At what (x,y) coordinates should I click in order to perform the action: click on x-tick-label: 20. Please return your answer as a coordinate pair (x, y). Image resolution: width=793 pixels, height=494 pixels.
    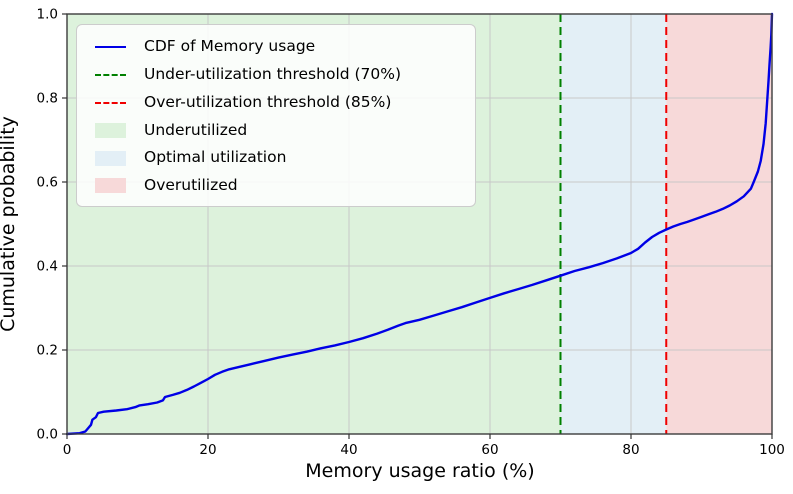
    Looking at the image, I should click on (207, 450).